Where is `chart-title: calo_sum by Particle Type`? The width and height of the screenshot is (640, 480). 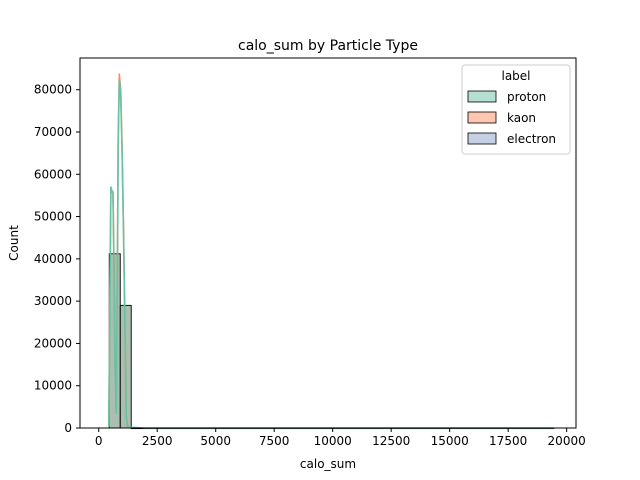
chart-title: calo_sum by Particle Type is located at coordinates (328, 46).